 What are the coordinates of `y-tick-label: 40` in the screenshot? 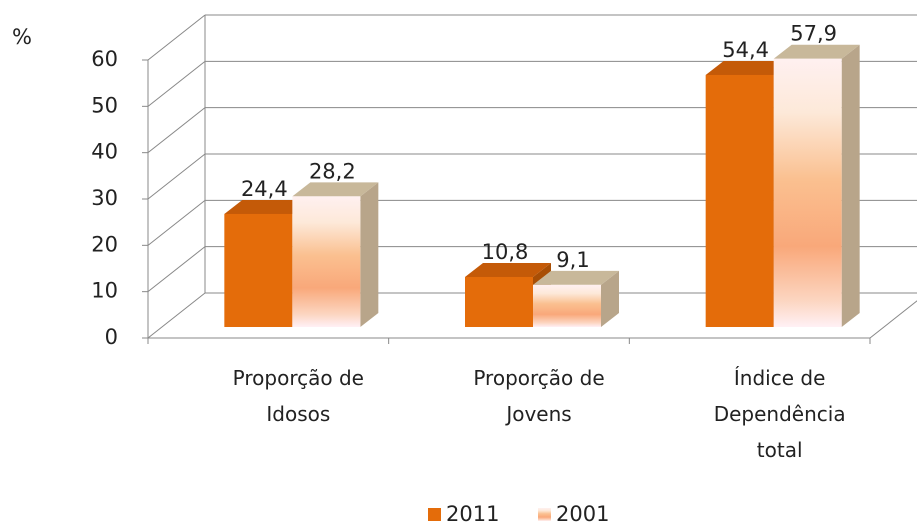 It's located at (104, 152).